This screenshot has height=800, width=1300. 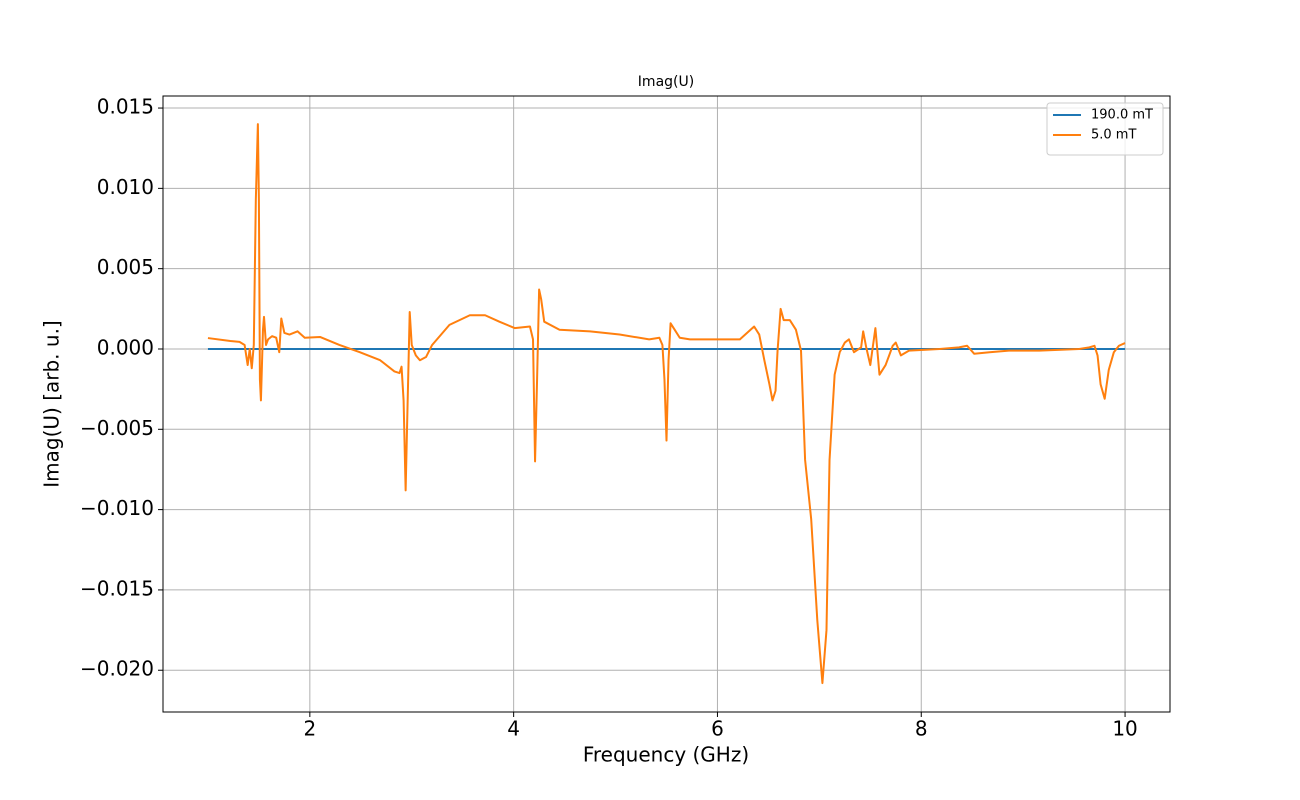 I want to click on y-axis-label: Imag(U) [arb. u.], so click(x=52, y=403).